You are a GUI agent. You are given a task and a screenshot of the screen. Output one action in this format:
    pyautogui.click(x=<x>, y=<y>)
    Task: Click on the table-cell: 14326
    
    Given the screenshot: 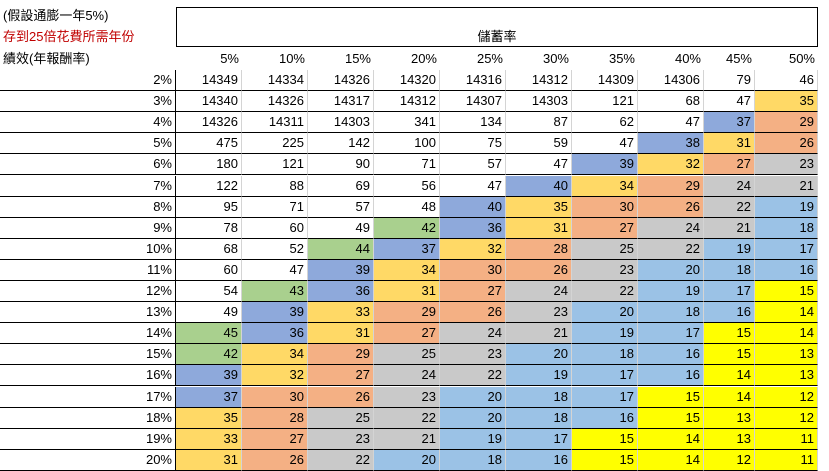 What is the action you would take?
    pyautogui.click(x=209, y=123)
    